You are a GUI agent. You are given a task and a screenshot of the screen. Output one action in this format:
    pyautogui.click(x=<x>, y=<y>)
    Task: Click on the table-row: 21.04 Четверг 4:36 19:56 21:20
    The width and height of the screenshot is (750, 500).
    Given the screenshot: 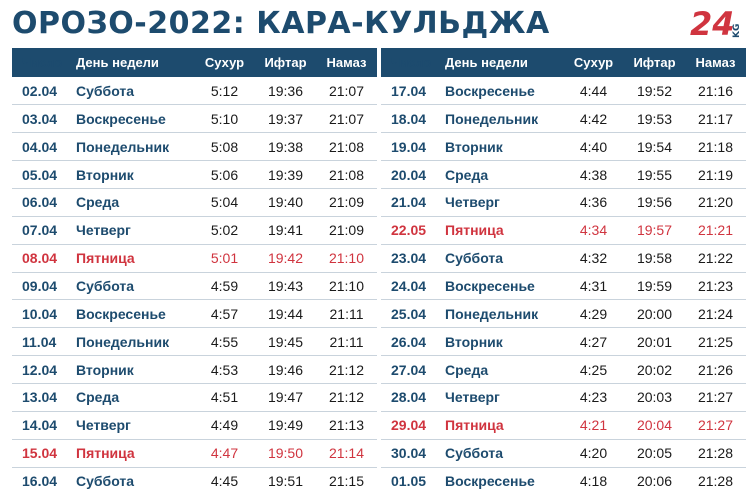 What is the action you would take?
    pyautogui.click(x=563, y=202)
    